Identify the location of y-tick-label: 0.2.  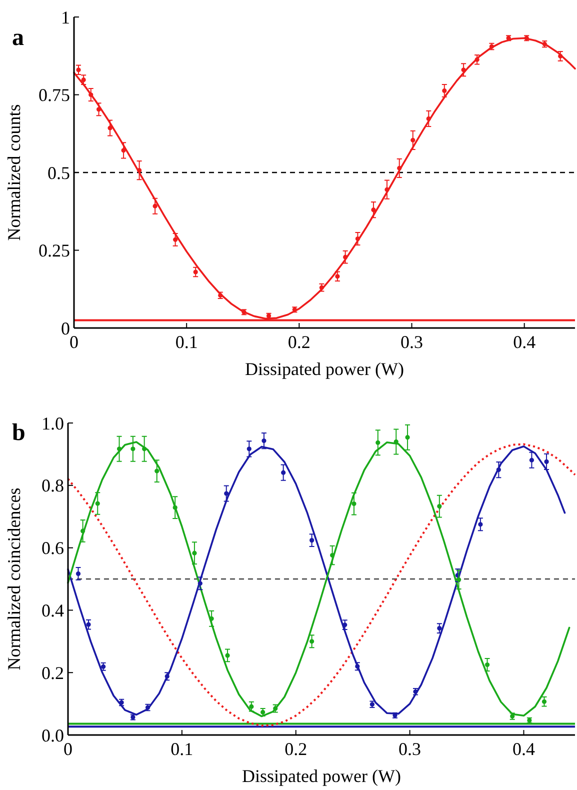
(53, 672).